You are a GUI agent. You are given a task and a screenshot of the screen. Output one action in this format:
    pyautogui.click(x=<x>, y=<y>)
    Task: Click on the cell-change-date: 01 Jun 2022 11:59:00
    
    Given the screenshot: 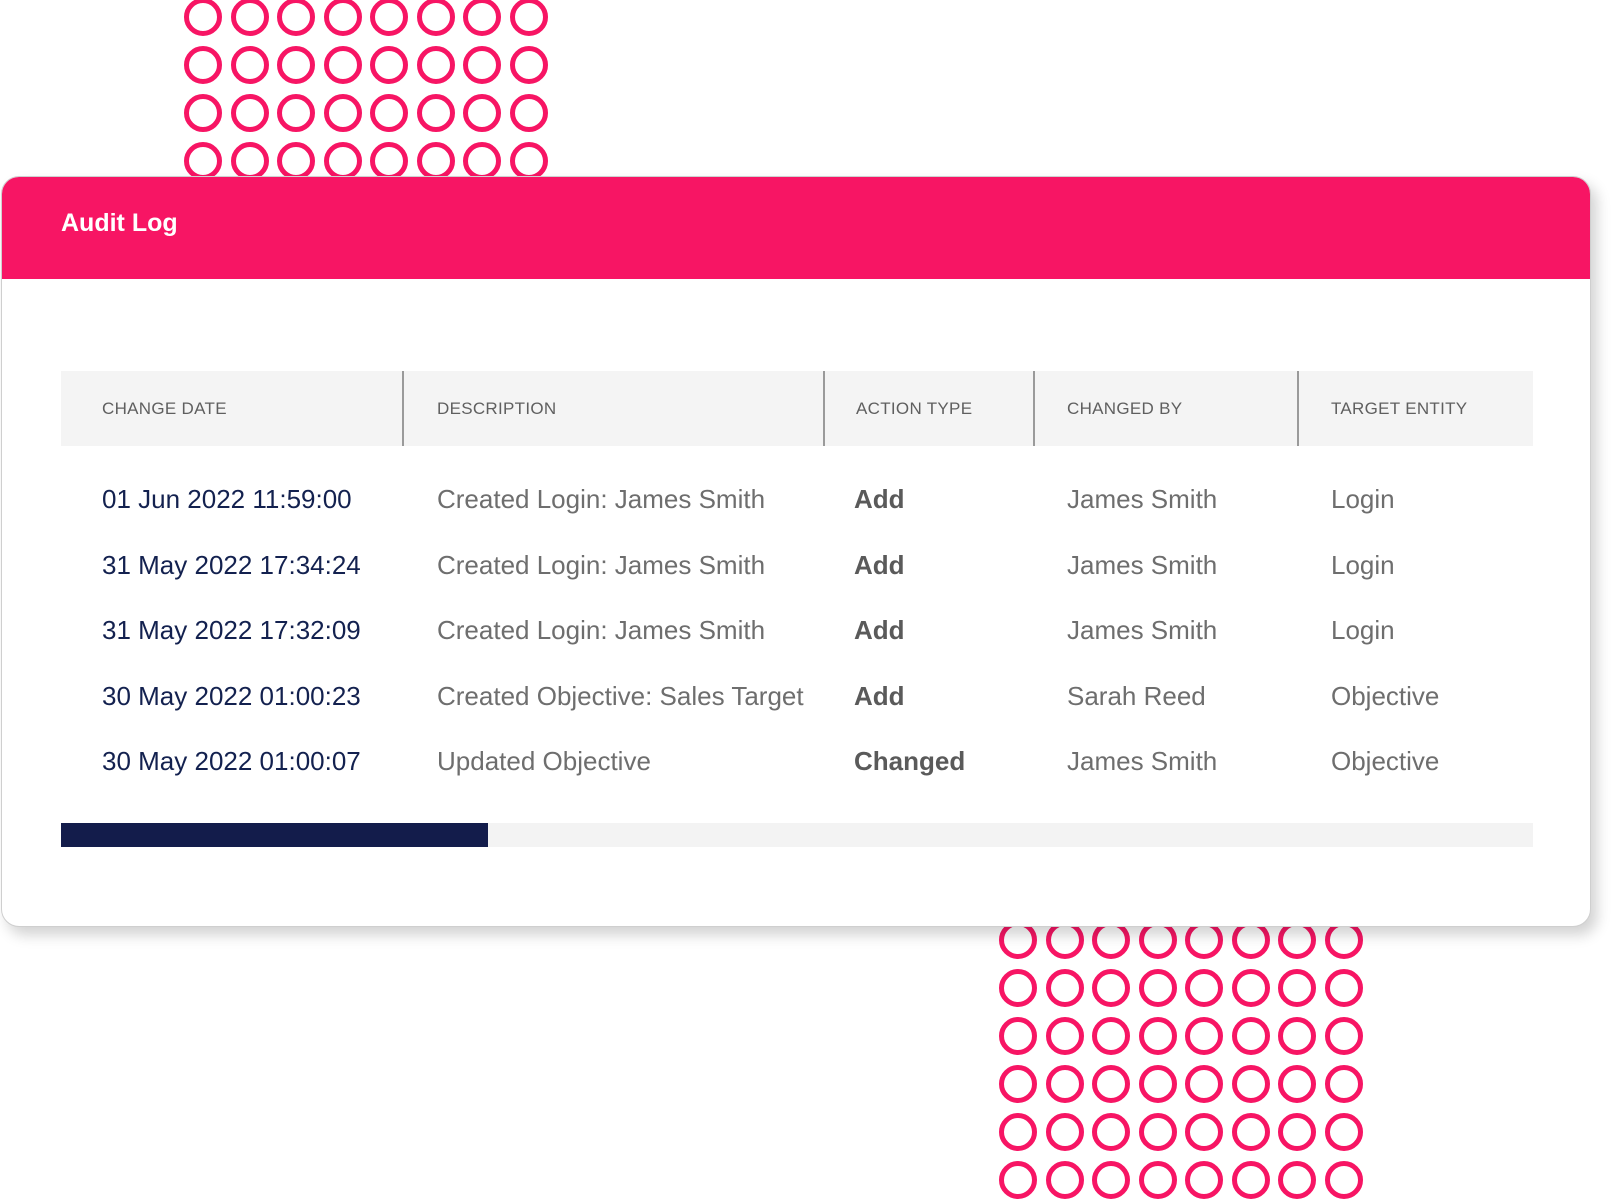 What is the action you would take?
    pyautogui.click(x=227, y=499)
    